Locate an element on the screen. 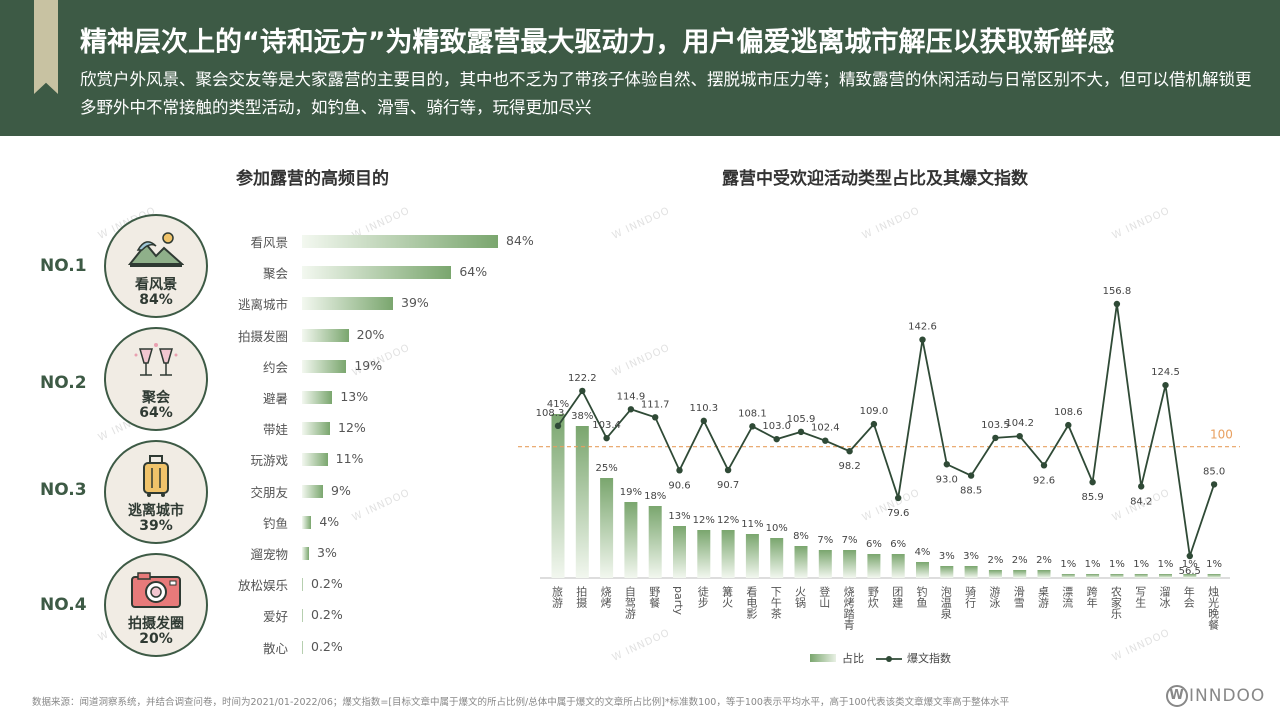 The image size is (1280, 720). share-bar-value: 2% is located at coordinates (995, 560).